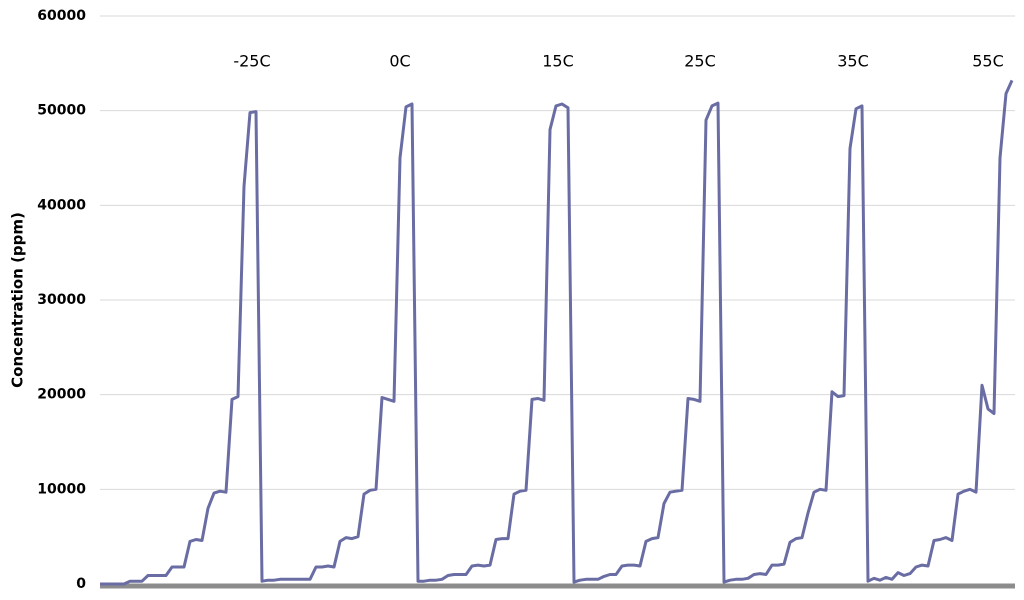  I want to click on y-tick-label: 10000, so click(61, 489).